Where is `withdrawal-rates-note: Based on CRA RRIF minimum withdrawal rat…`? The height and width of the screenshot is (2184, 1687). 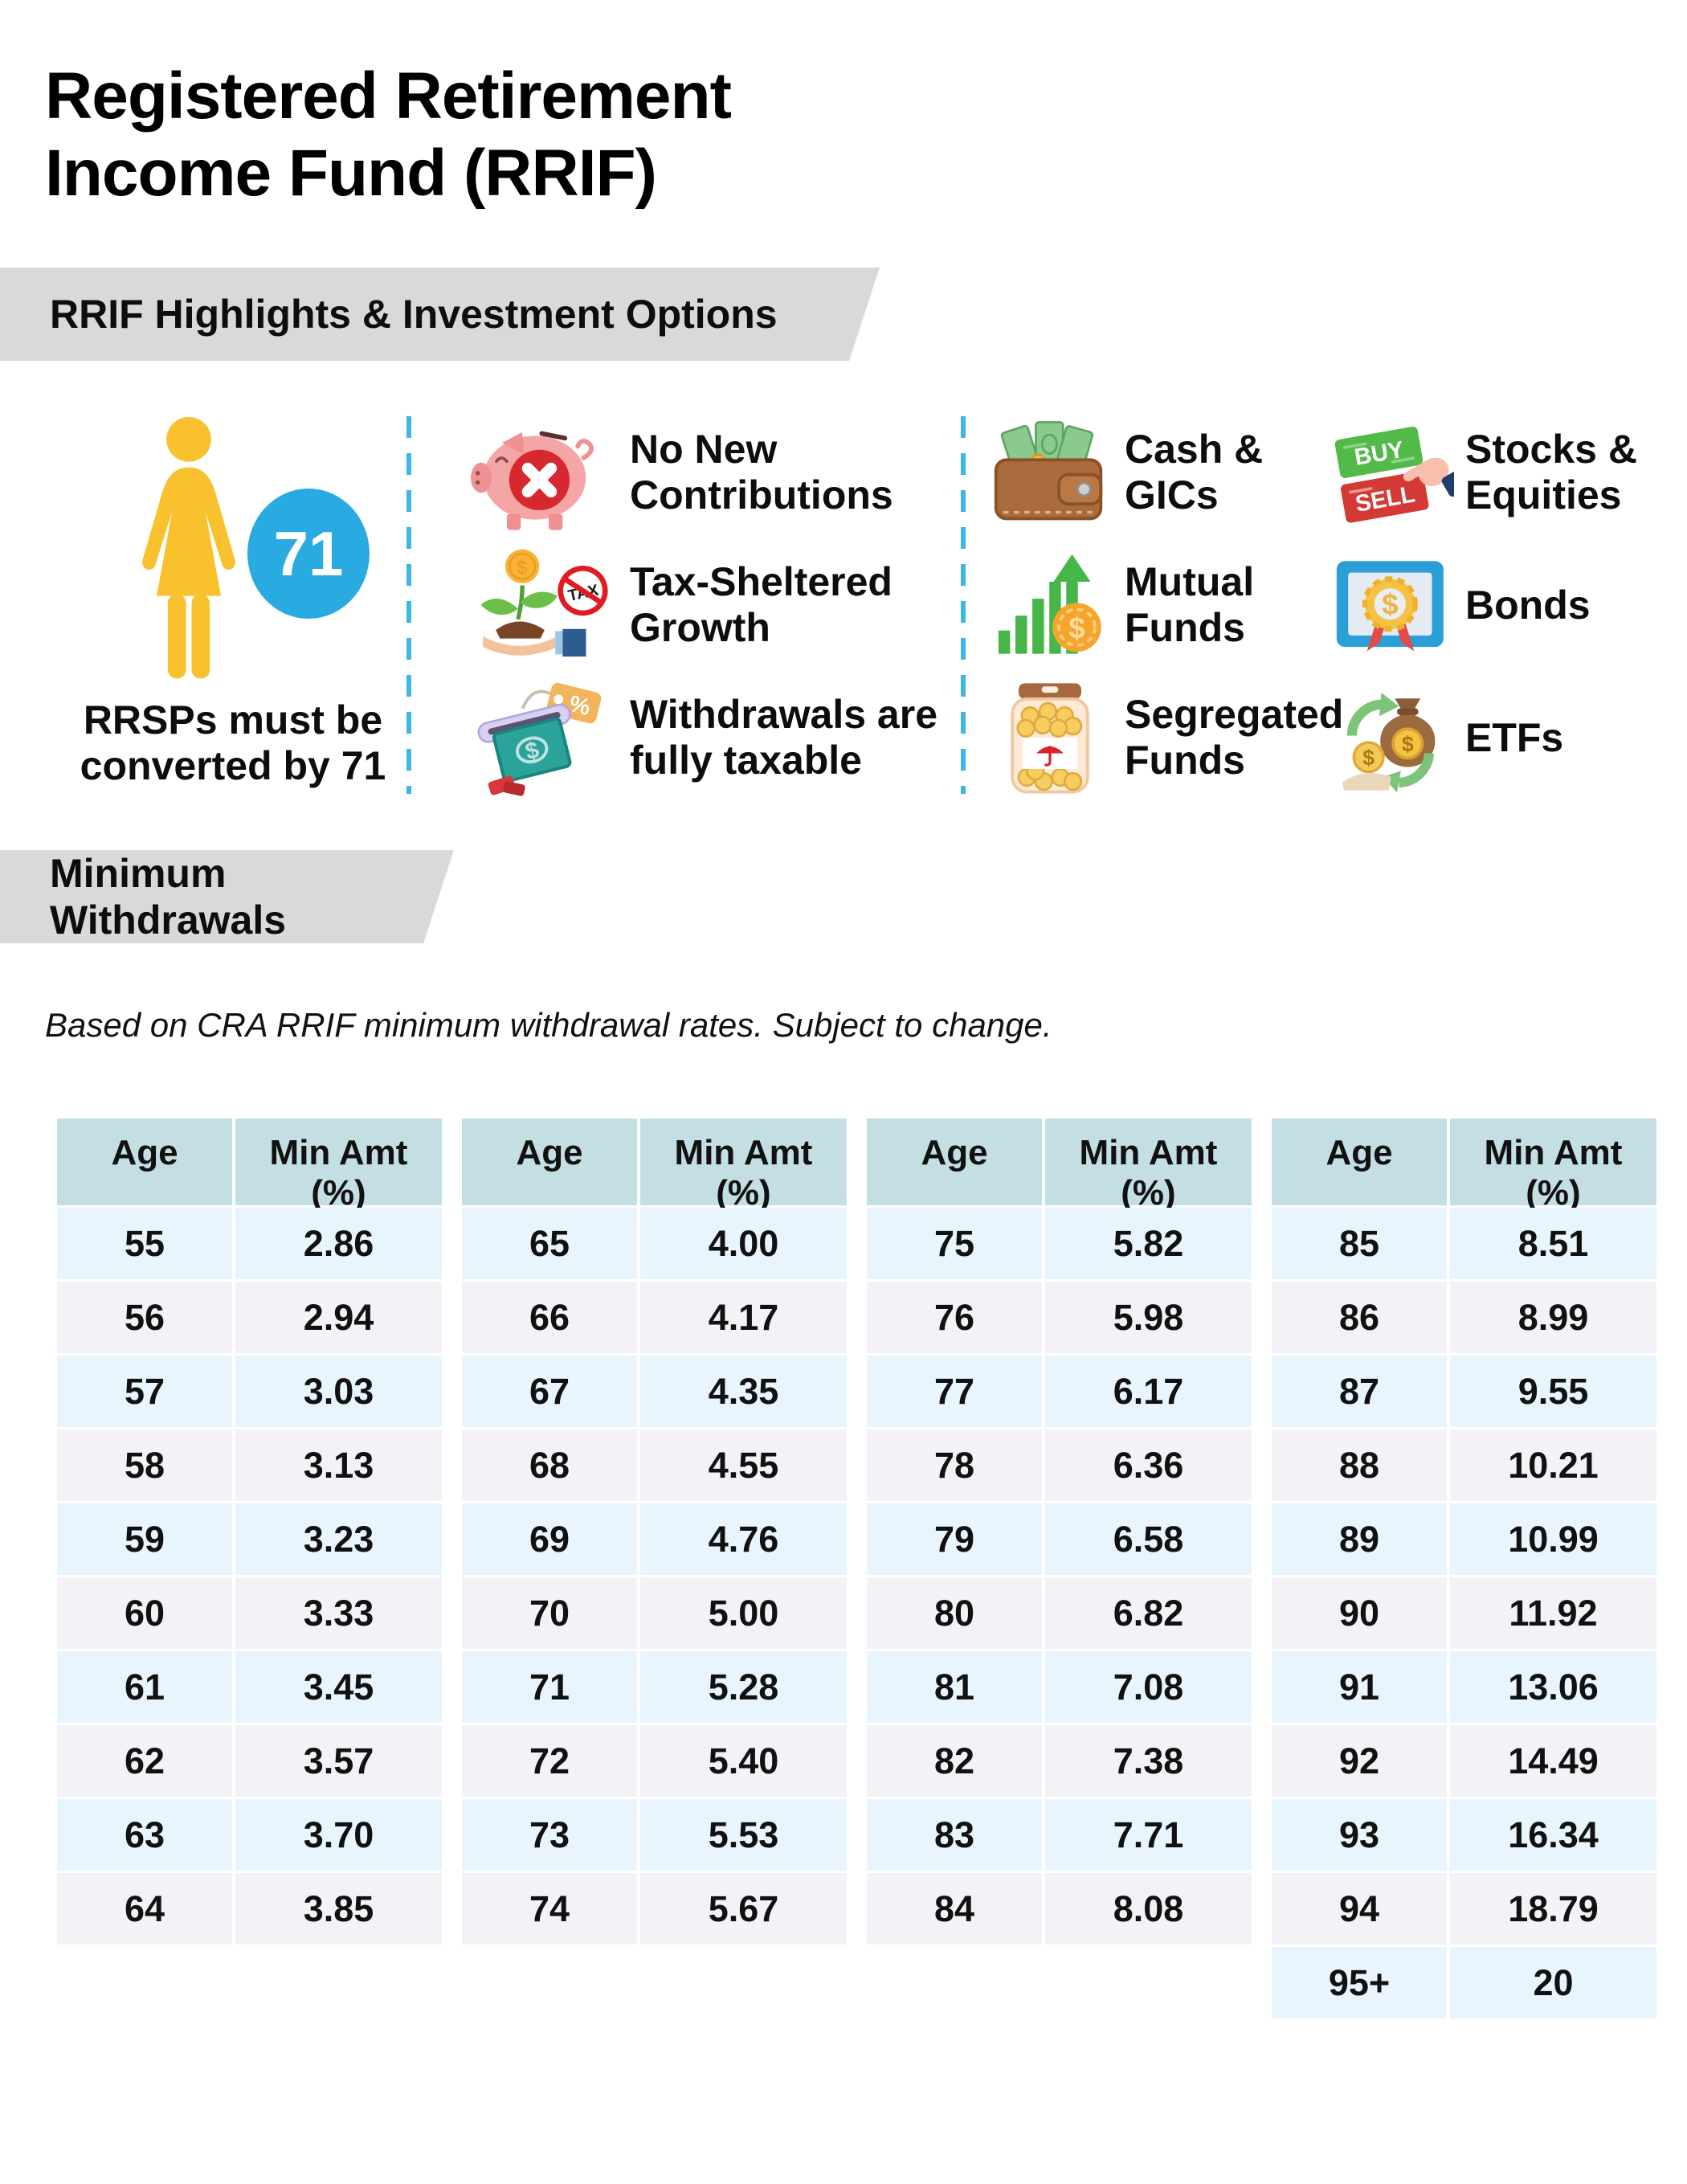 withdrawal-rates-note: Based on CRA RRIF minimum withdrawal rat… is located at coordinates (548, 1025).